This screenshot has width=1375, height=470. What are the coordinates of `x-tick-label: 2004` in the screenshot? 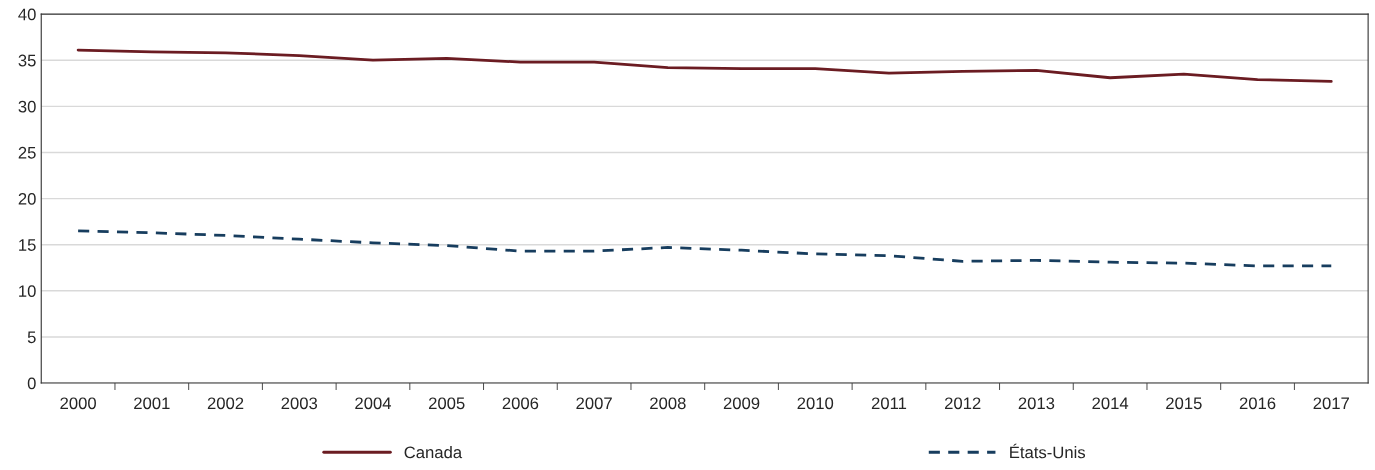 It's located at (373, 403).